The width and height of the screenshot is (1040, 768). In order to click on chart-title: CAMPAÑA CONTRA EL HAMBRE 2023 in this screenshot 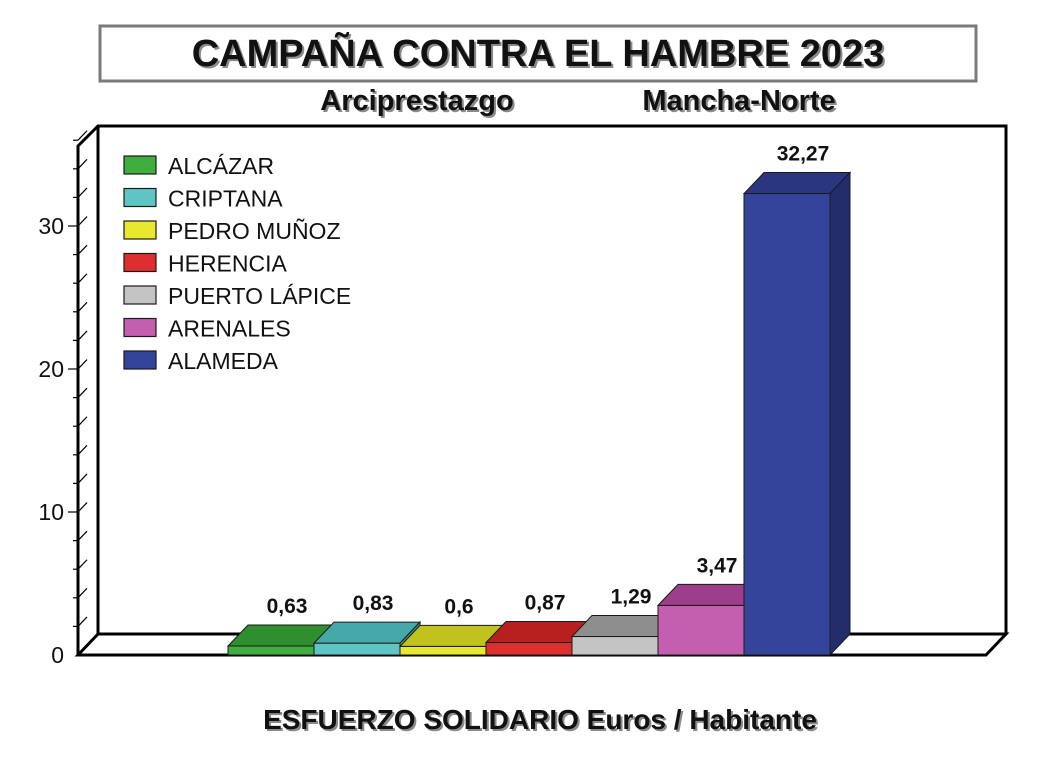, I will do `click(538, 53)`.